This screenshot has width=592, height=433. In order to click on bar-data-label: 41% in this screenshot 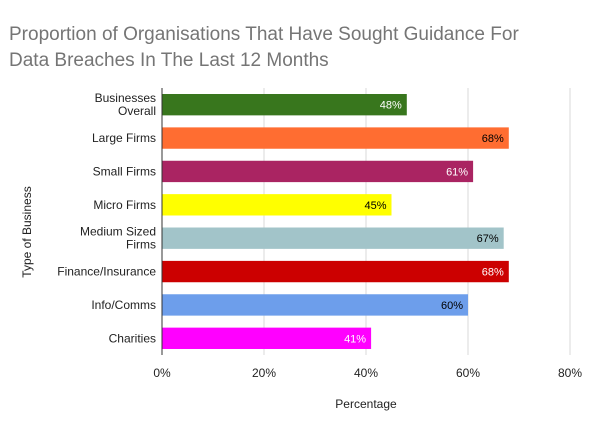, I will do `click(355, 339)`.